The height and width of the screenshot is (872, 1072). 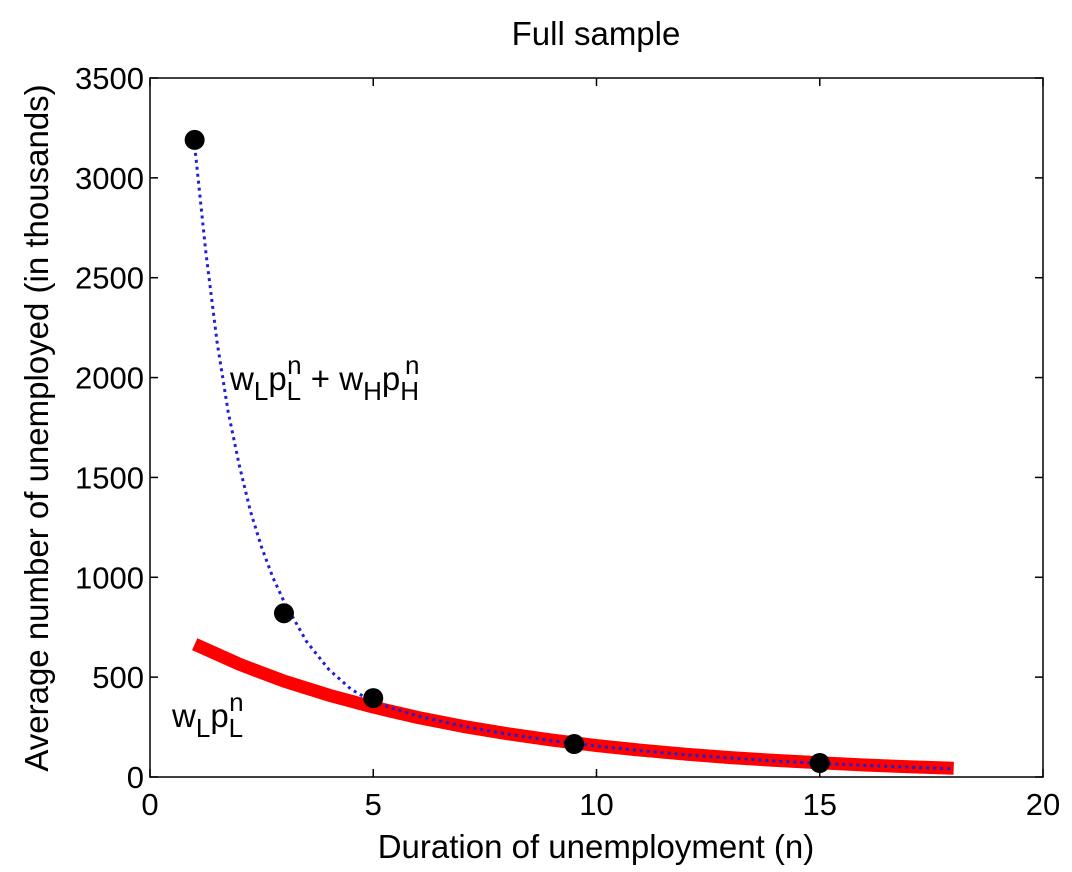 I want to click on x-tick-label: 5, so click(x=373, y=804).